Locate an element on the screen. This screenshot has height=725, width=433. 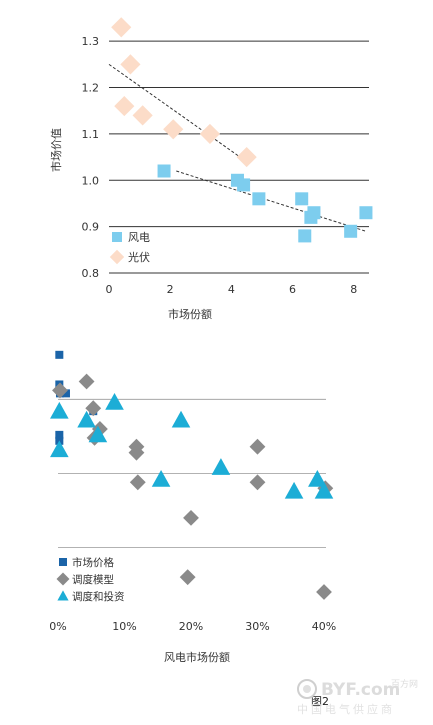
x-tick-label: 10% is located at coordinates (124, 626).